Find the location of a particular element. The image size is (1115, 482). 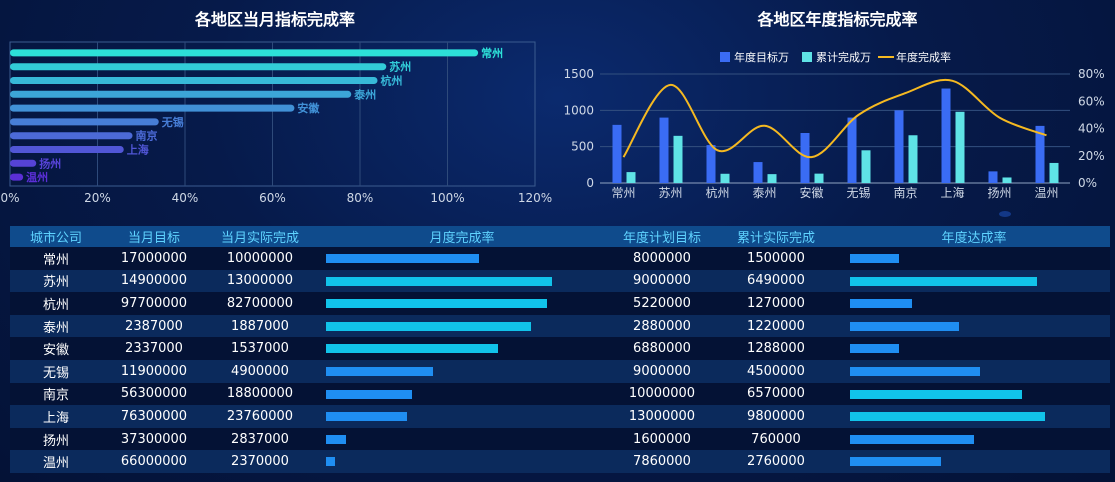

completed-bar-安徽 is located at coordinates (819, 178).